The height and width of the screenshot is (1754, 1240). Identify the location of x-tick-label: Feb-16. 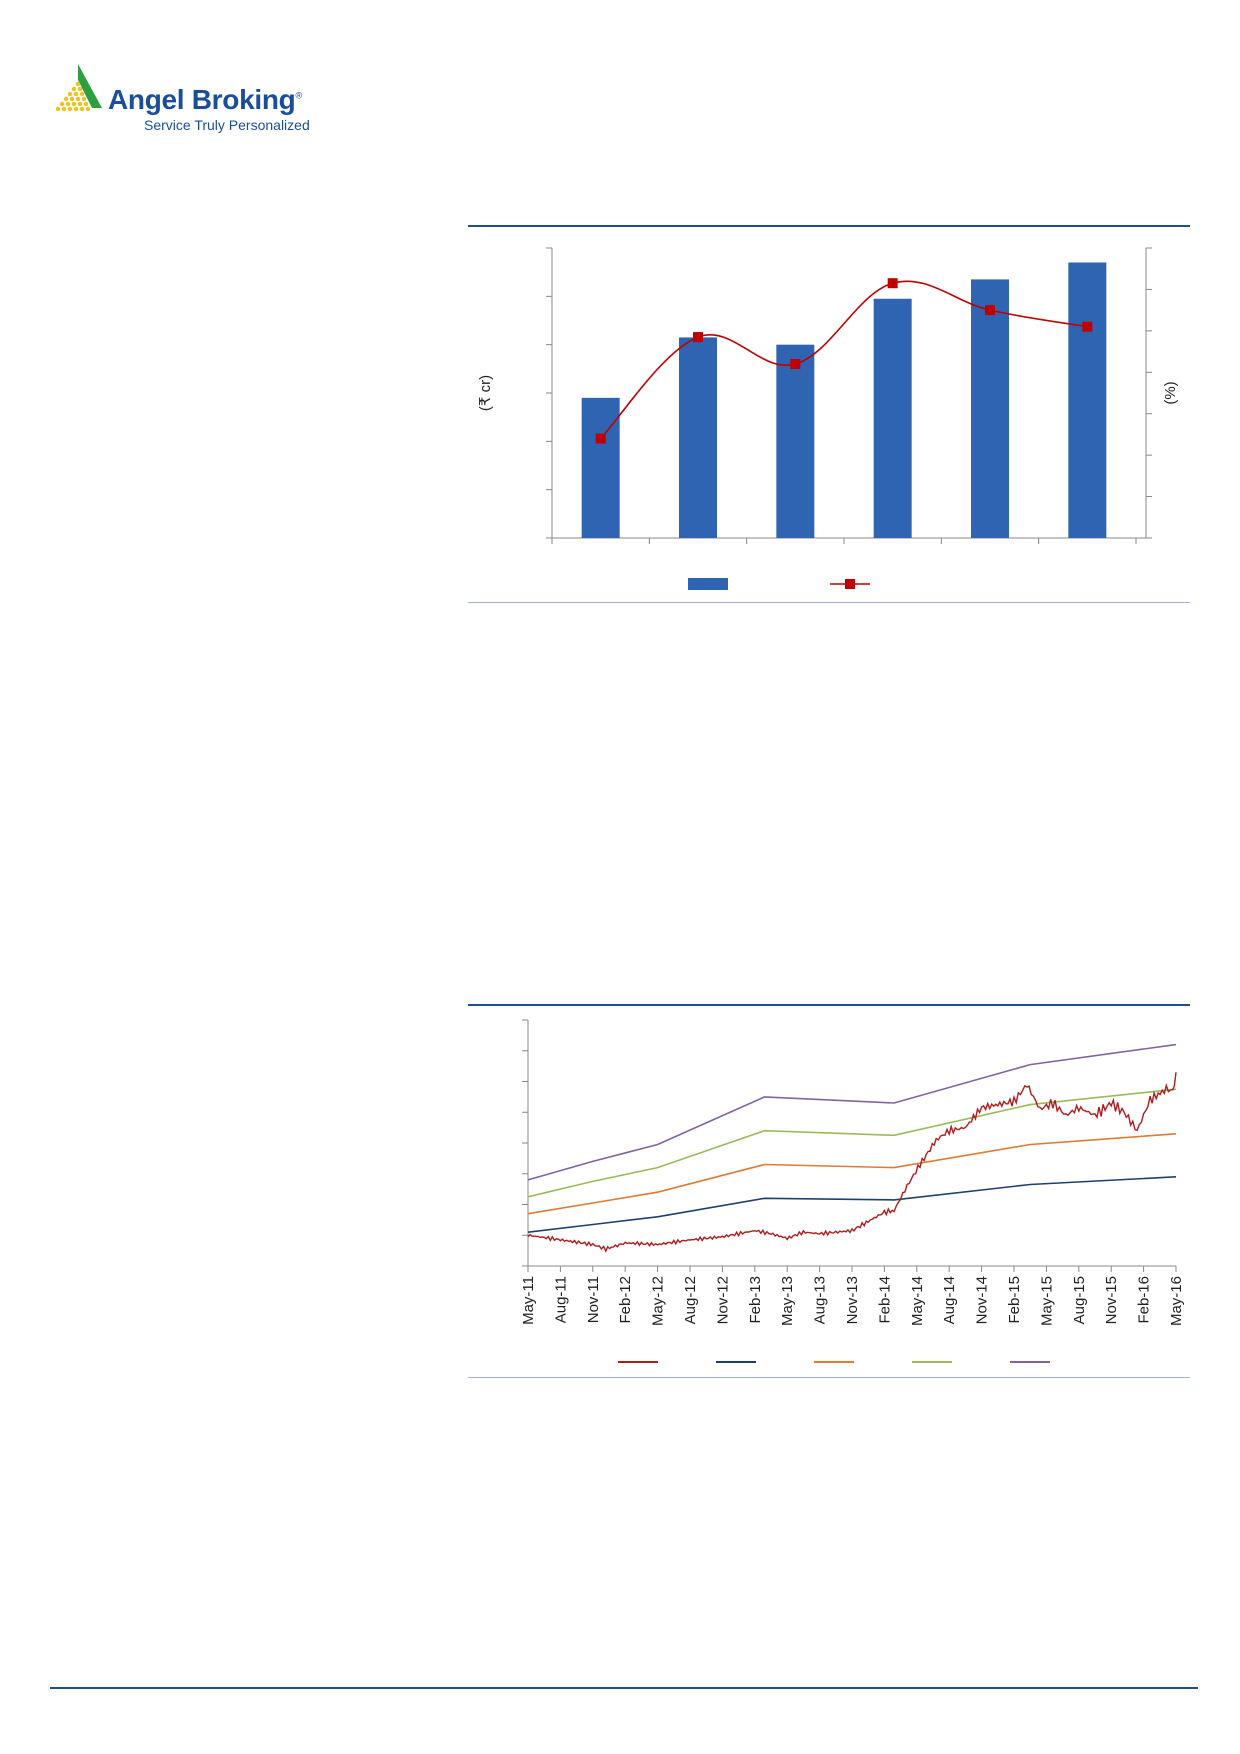
(1144, 1300).